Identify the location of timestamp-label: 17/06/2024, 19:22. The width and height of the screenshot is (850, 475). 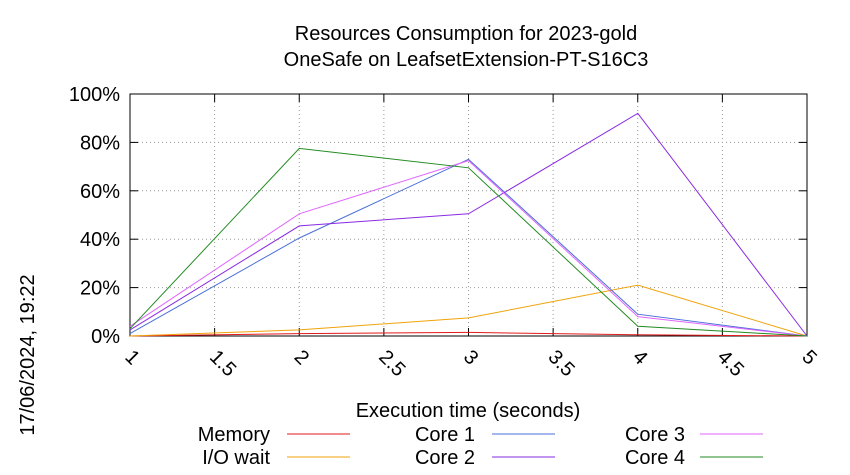
(28, 354).